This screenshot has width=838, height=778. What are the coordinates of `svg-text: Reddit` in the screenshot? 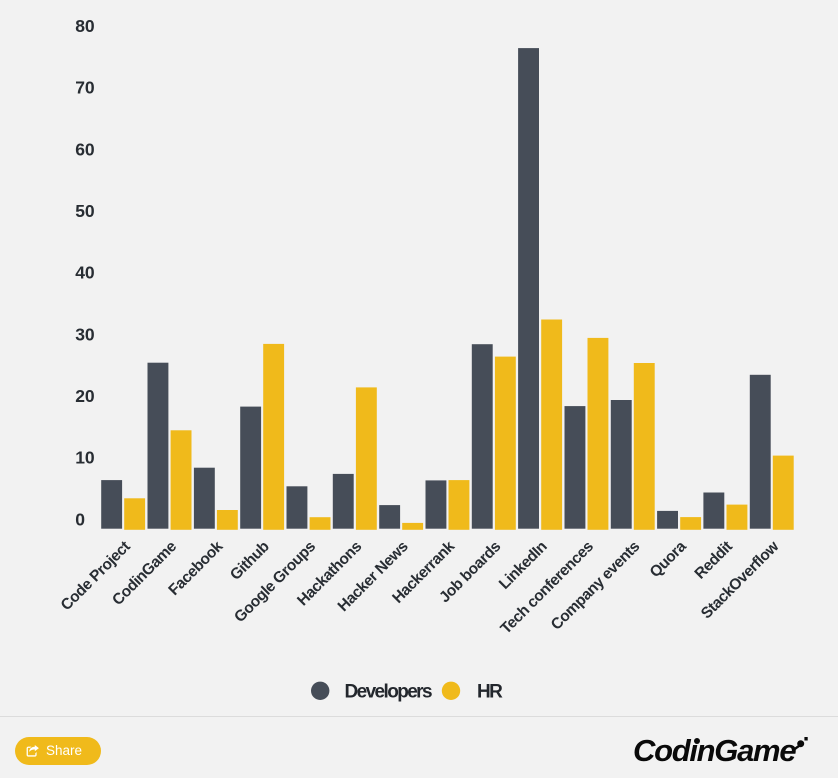 It's located at (714, 560).